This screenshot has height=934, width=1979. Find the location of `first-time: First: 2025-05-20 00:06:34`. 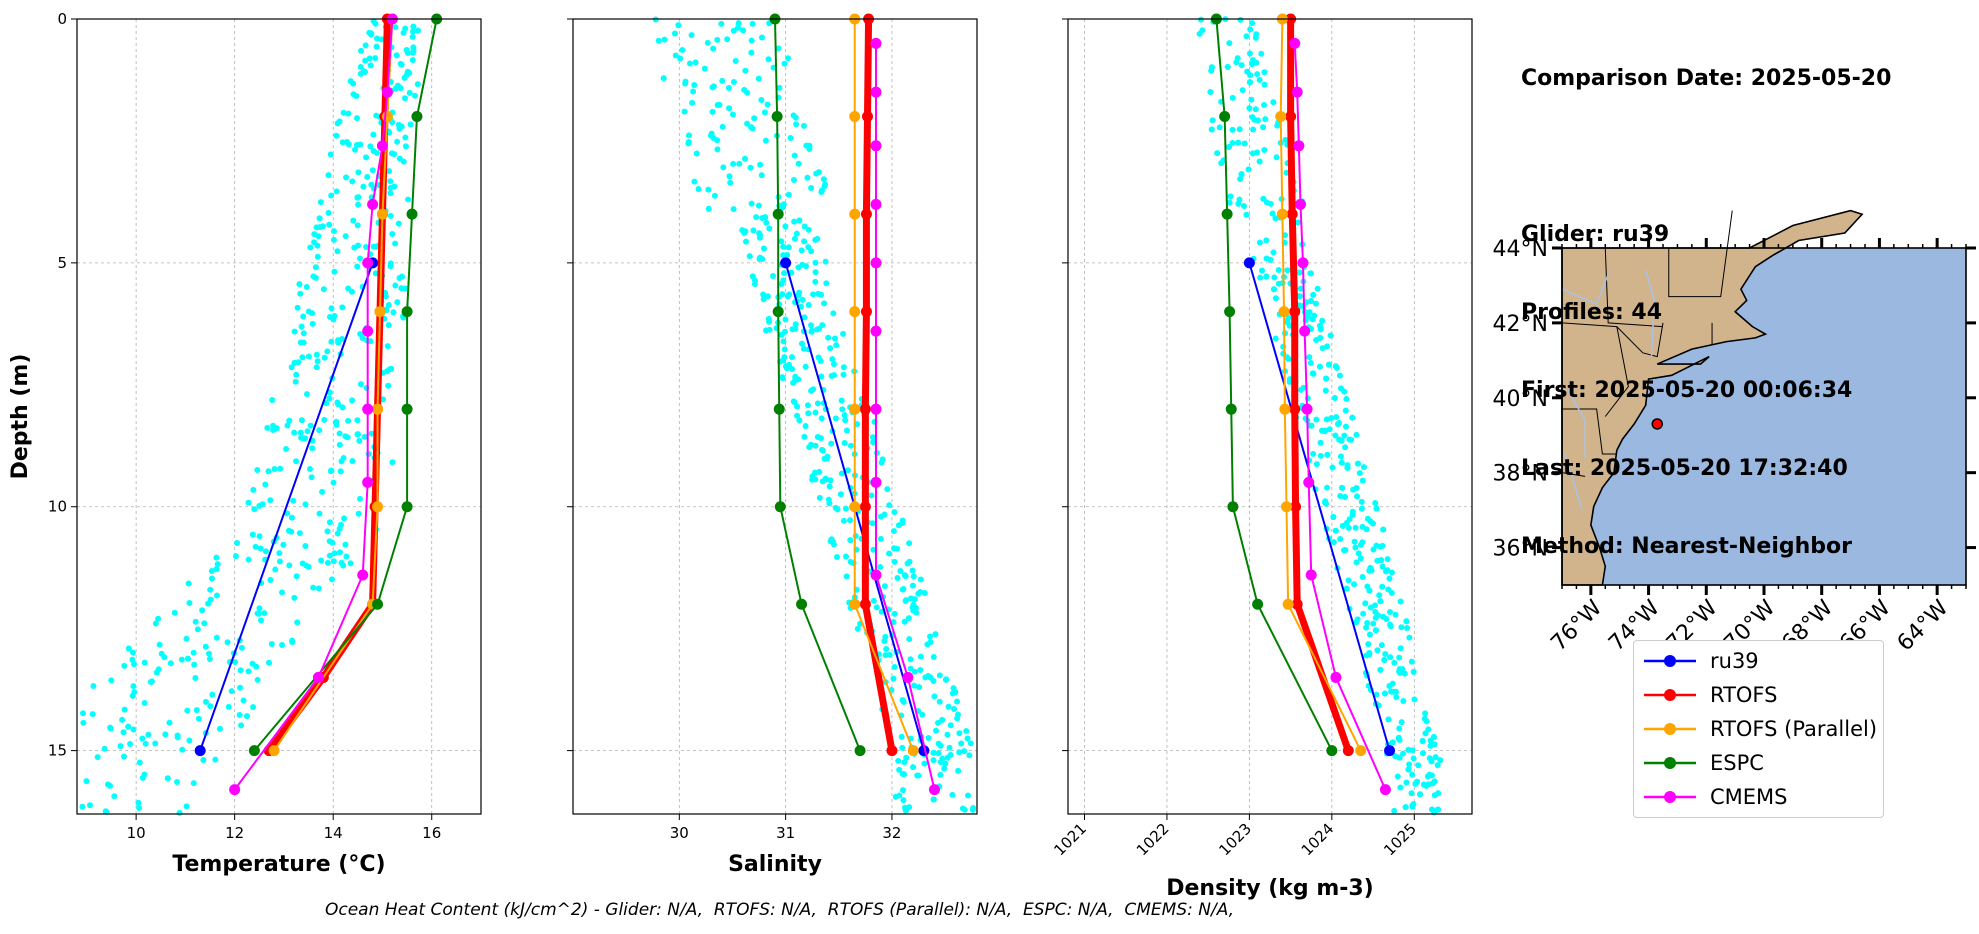

first-time: First: 2025-05-20 00:06:34 is located at coordinates (1687, 390).